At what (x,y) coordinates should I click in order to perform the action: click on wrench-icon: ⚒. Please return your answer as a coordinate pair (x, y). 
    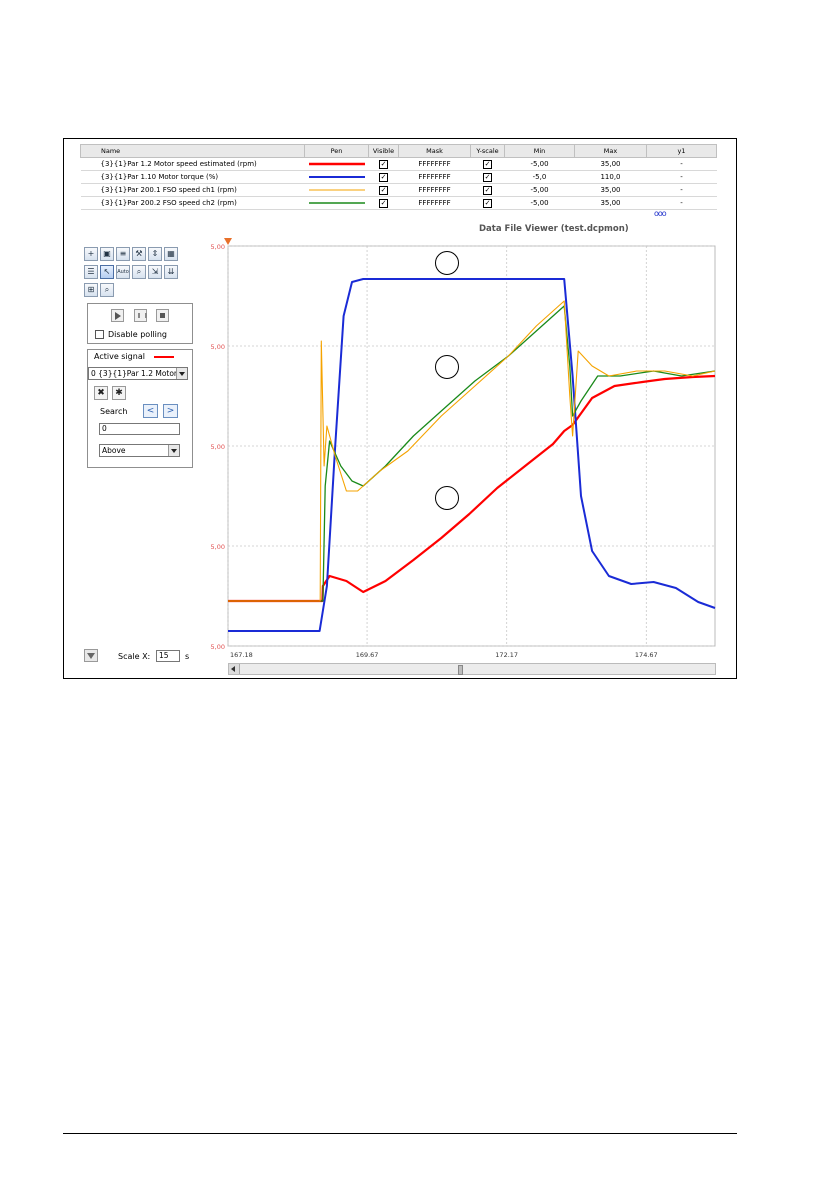
    Looking at the image, I should click on (139, 254).